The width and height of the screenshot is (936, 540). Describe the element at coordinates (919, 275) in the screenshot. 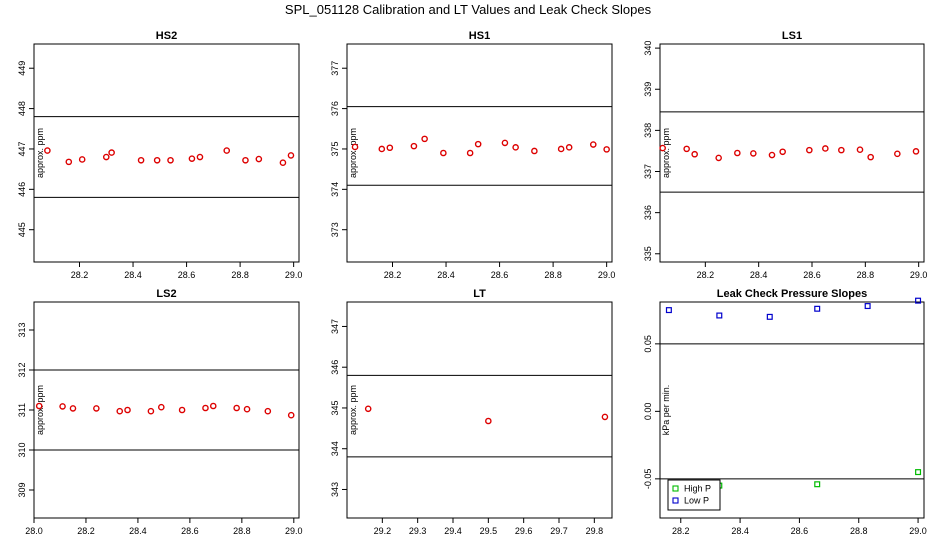

I see `chart-2-x-tick-label-4: 29.0` at that location.